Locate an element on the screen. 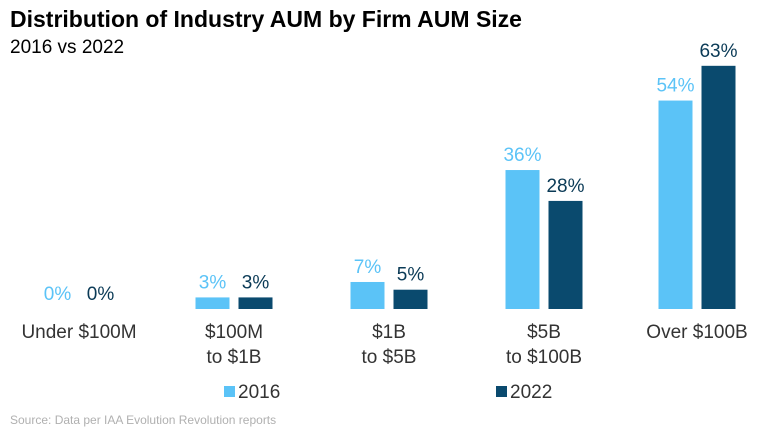  data-label-2022-0: 0% is located at coordinates (101, 294).